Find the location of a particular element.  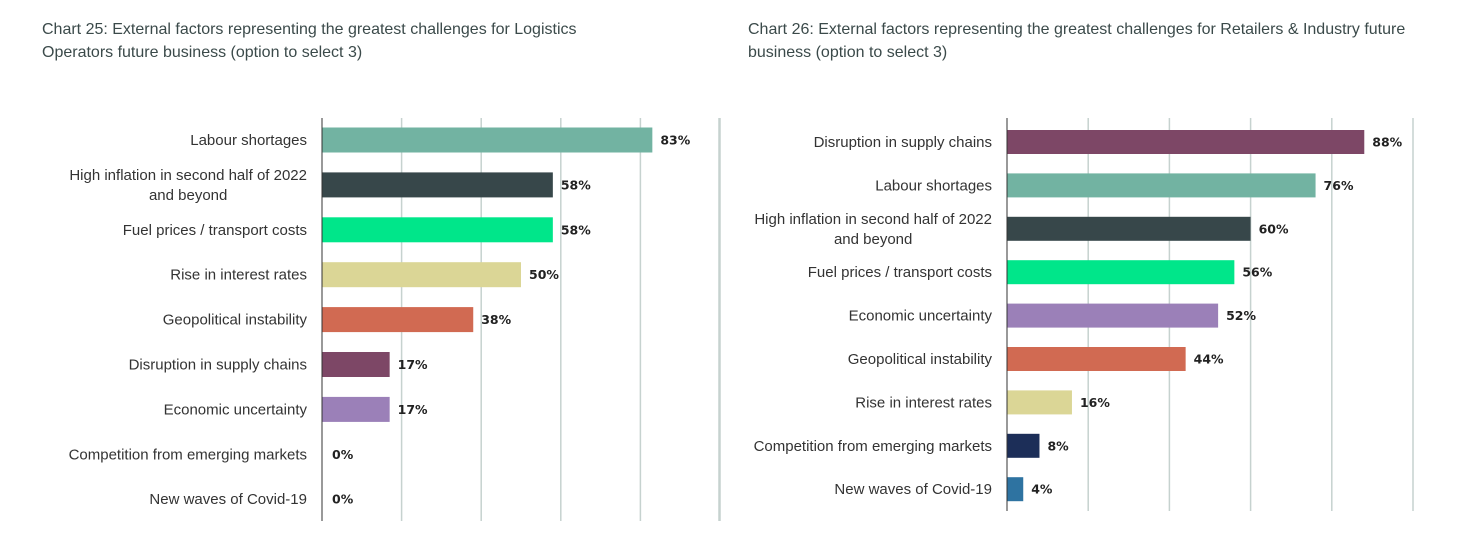

chart-26-value-label: 44% is located at coordinates (1209, 359).